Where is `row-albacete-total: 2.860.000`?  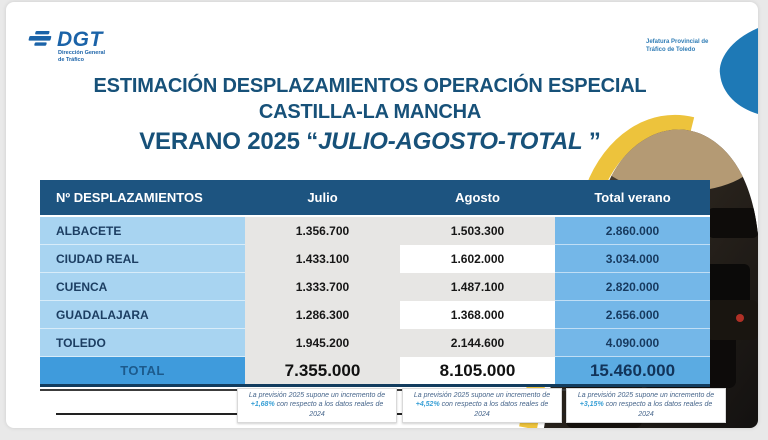 row-albacete-total: 2.860.000 is located at coordinates (632, 231).